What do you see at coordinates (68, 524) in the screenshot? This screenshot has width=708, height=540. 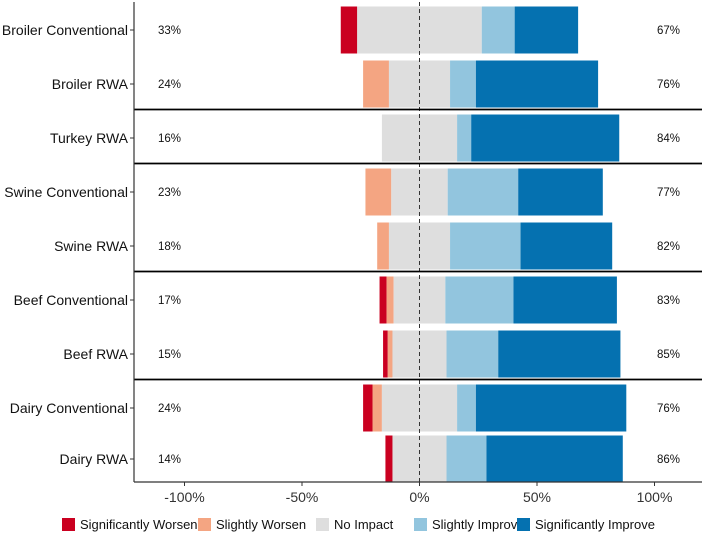 I see `legend-key-significantly-worsen` at bounding box center [68, 524].